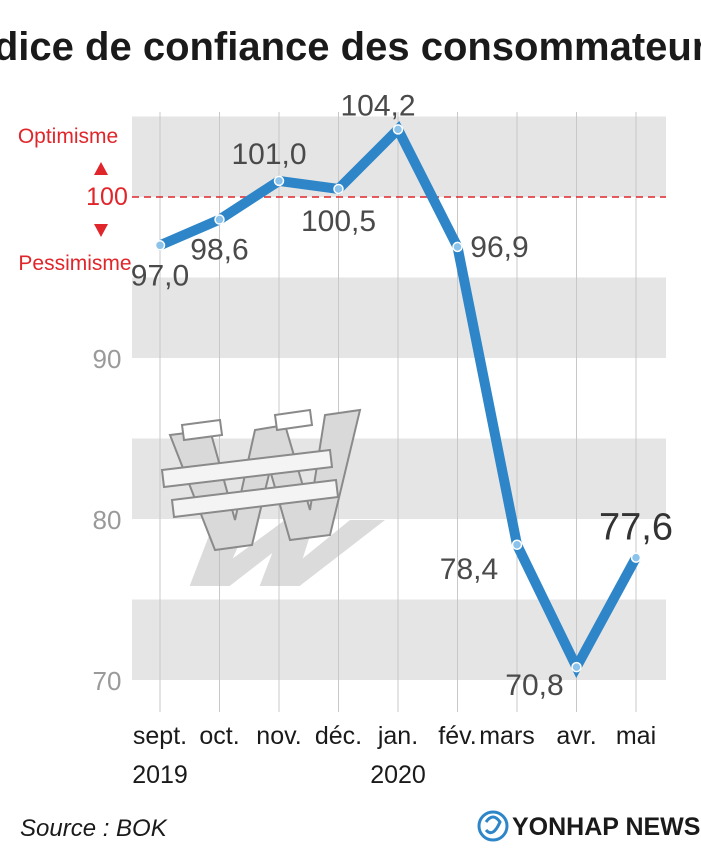 The image size is (701, 855). What do you see at coordinates (219, 736) in the screenshot?
I see `x-tick-label: oct.` at bounding box center [219, 736].